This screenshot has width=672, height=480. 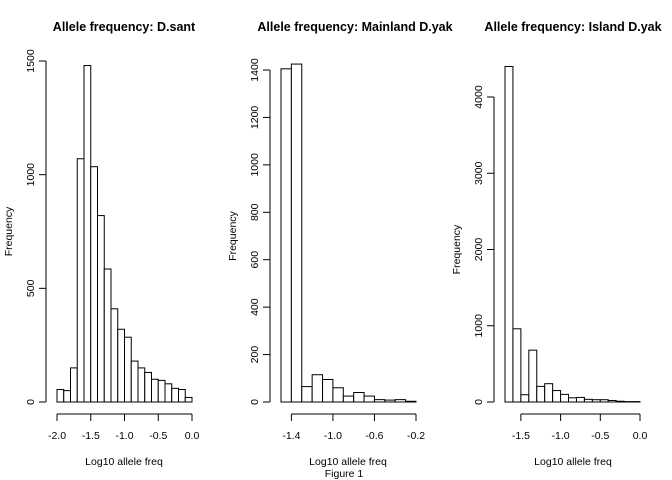 What do you see at coordinates (416, 436) in the screenshot?
I see `x-tick-label: -0.2` at bounding box center [416, 436].